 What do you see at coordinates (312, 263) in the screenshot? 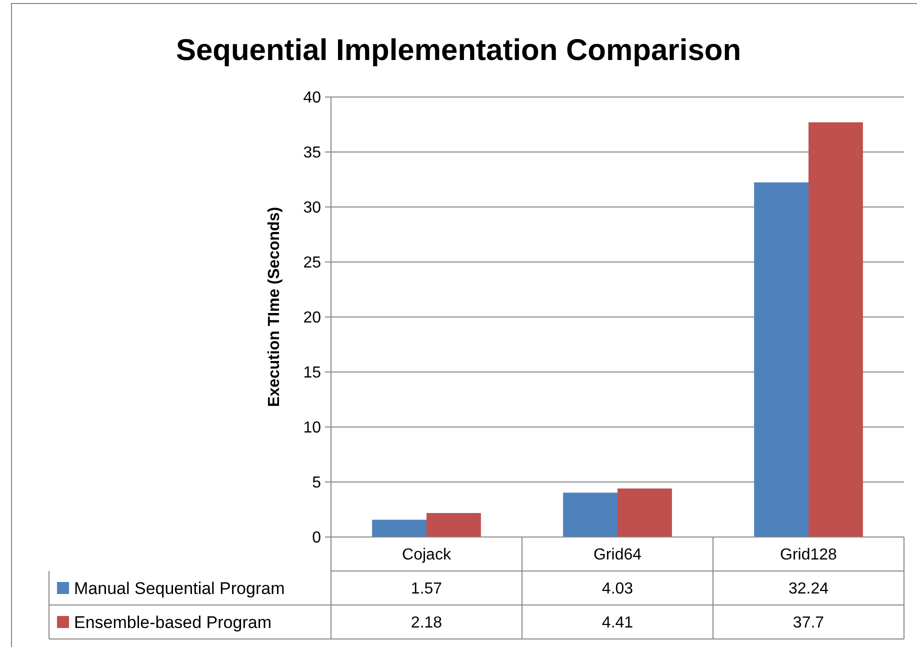
I see `y-tick-label: 25` at bounding box center [312, 263].